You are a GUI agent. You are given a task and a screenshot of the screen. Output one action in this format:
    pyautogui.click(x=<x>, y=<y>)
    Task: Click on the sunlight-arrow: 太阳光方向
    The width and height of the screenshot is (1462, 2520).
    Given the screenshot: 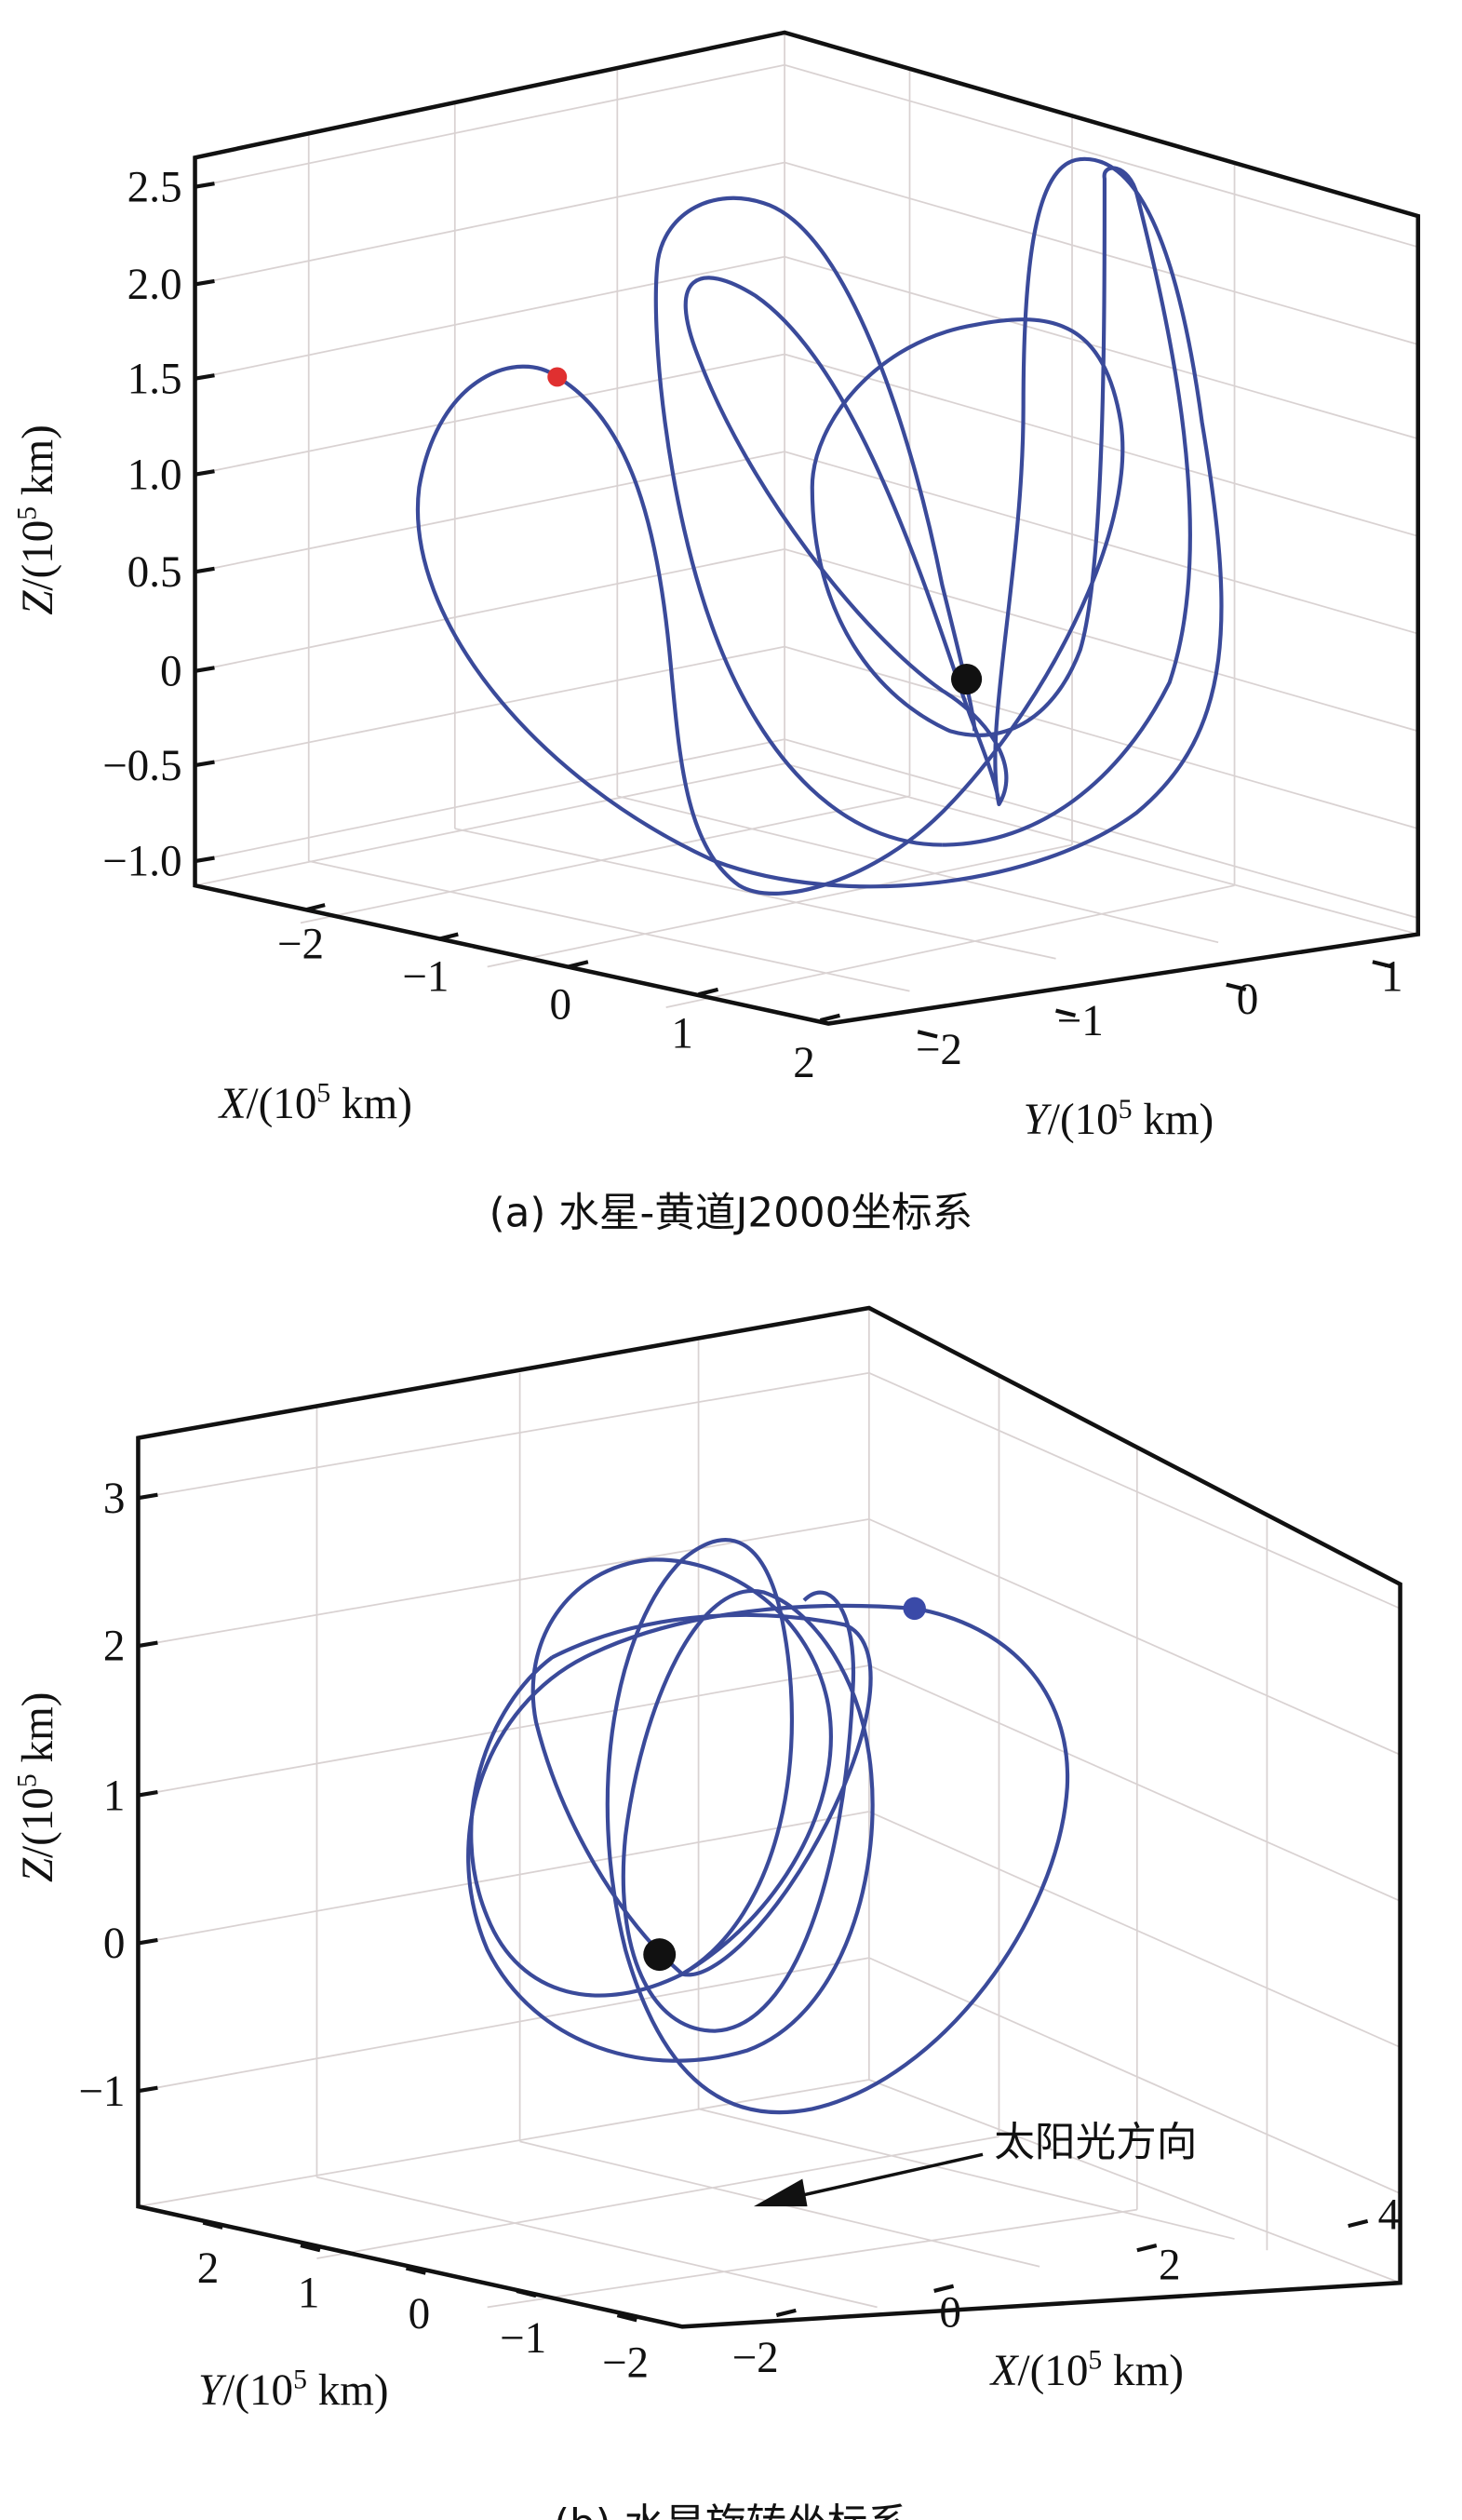 What is the action you would take?
    pyautogui.click(x=975, y=2163)
    